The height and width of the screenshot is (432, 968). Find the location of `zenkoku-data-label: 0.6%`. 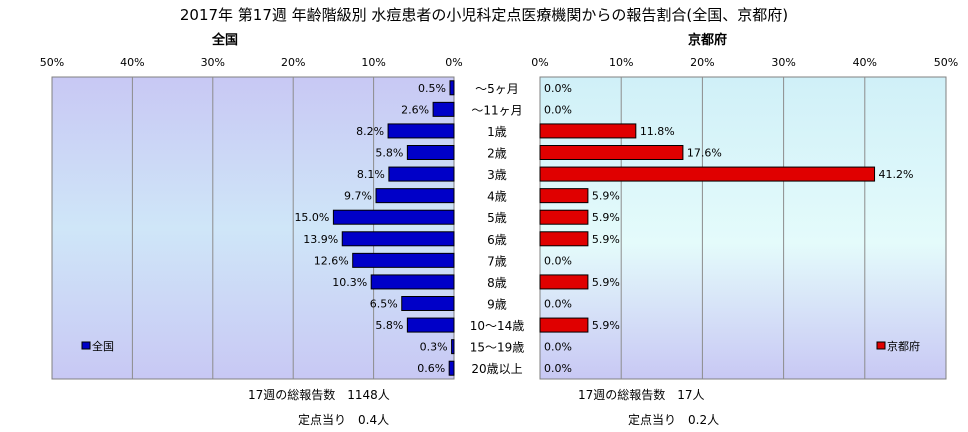

zenkoku-data-label: 0.6% is located at coordinates (431, 368).